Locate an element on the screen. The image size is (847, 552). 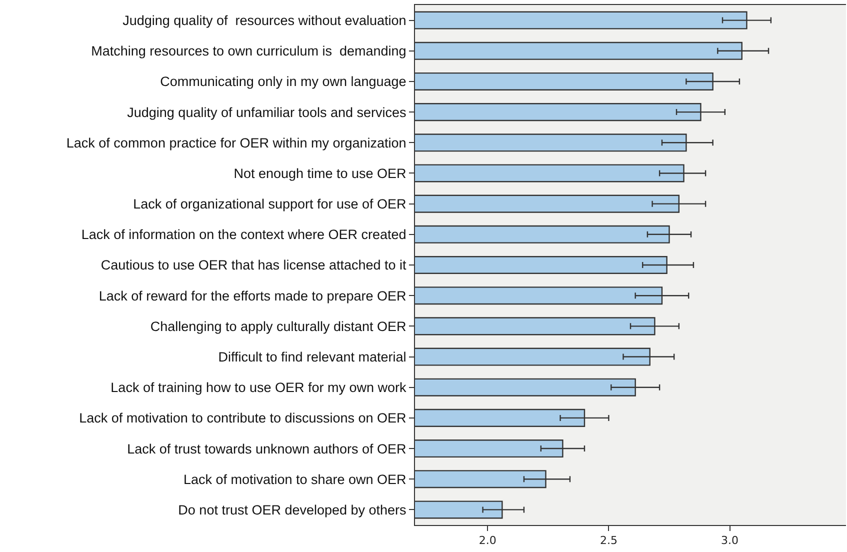
y-tick-label: Do not trust OER developed by others is located at coordinates (292, 510).